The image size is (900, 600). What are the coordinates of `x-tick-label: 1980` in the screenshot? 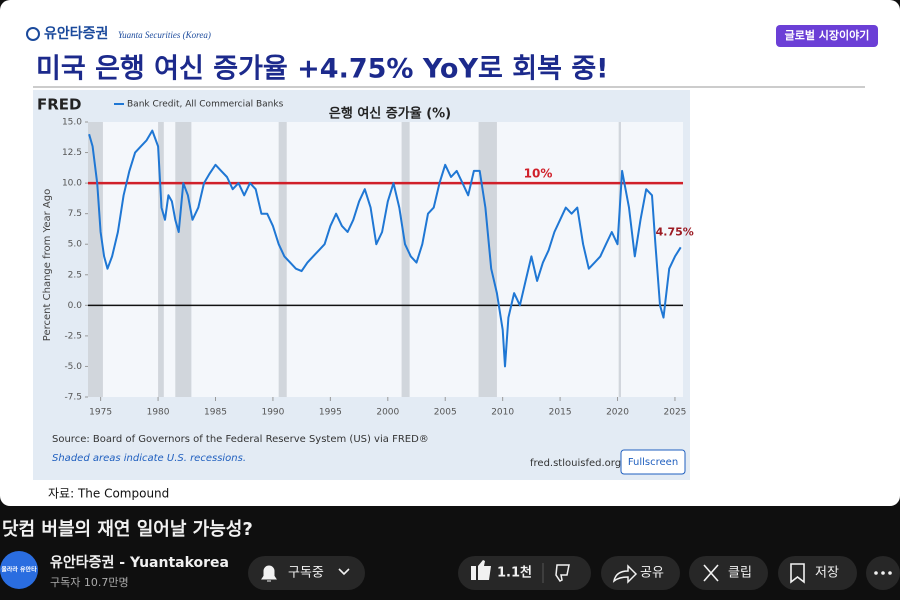 It's located at (158, 413).